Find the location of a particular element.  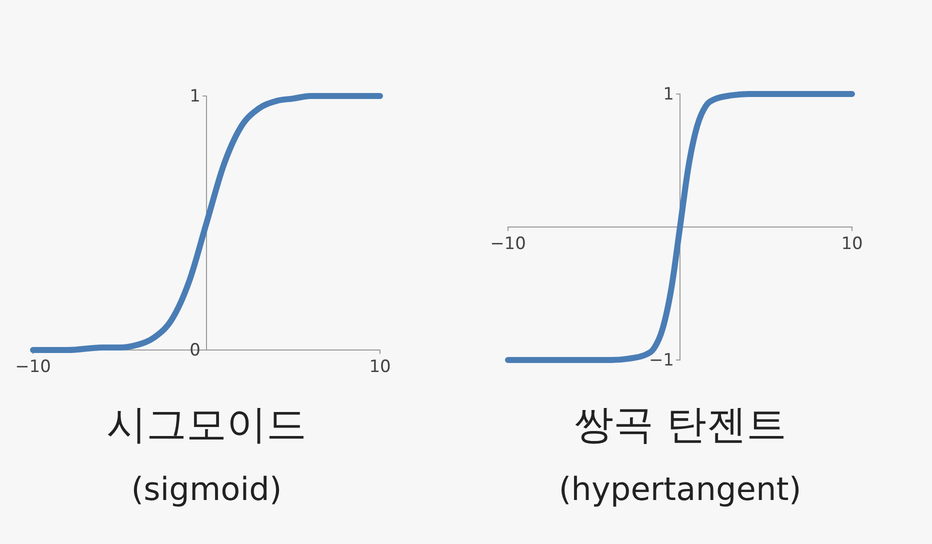

text: (sigmoid) is located at coordinates (206, 489).